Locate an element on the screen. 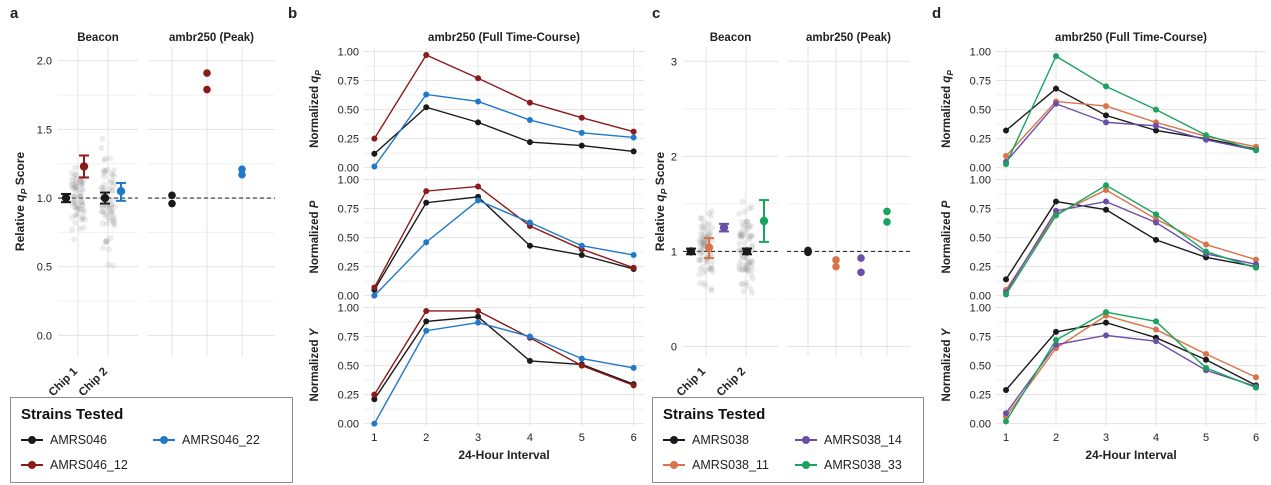  mean-point is located at coordinates (709, 247).